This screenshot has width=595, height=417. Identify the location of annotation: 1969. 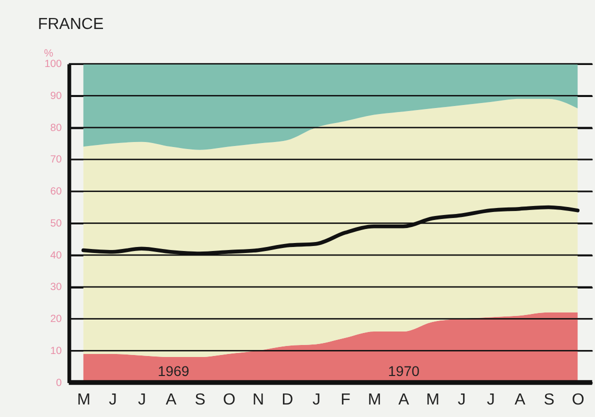
(174, 370).